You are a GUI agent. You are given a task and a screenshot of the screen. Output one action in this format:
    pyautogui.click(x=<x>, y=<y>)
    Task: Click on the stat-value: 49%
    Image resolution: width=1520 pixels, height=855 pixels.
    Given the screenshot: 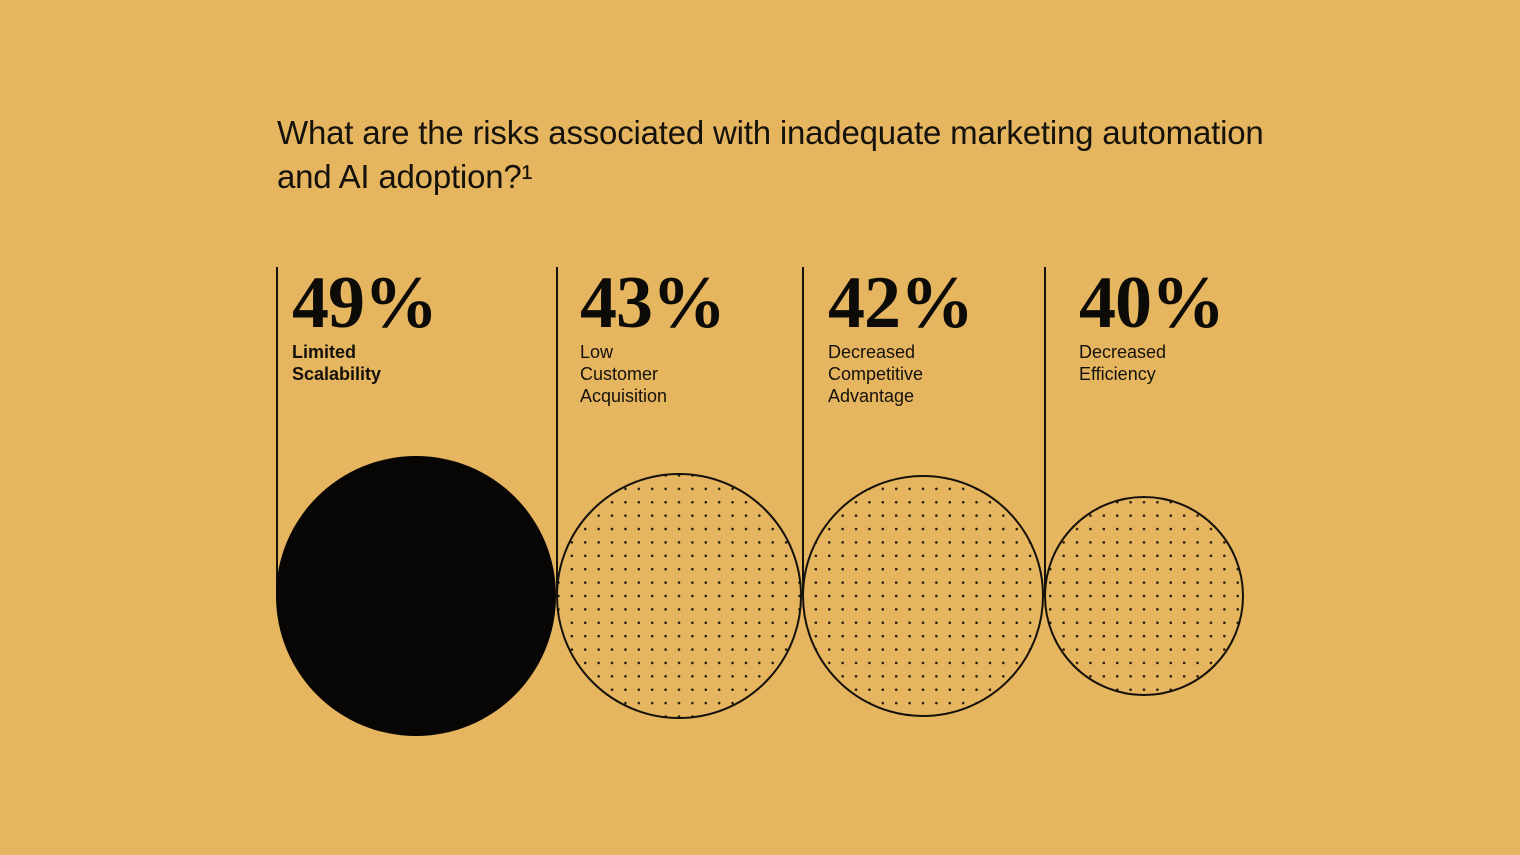 What is the action you would take?
    pyautogui.click(x=365, y=303)
    